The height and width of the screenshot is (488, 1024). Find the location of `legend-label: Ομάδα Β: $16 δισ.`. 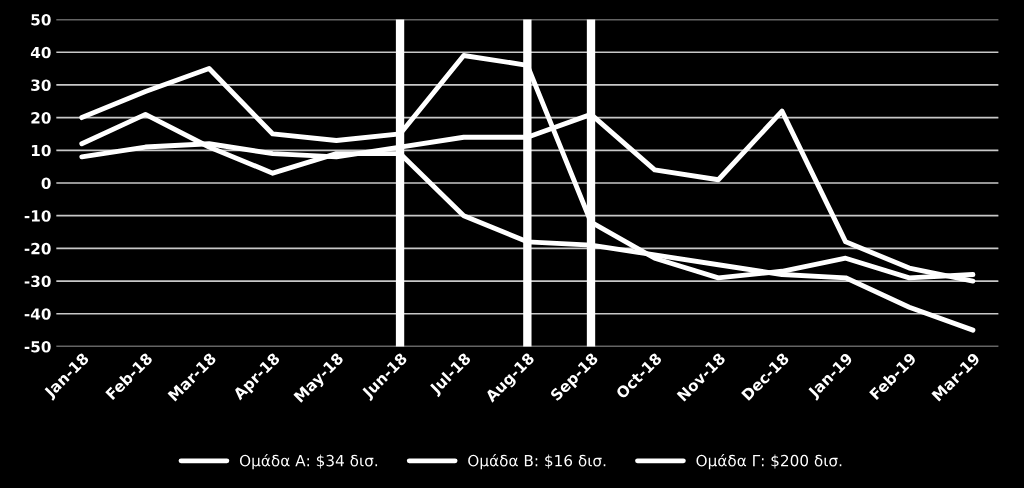

legend-label: Ομάδα Β: $16 δισ. is located at coordinates (537, 461).